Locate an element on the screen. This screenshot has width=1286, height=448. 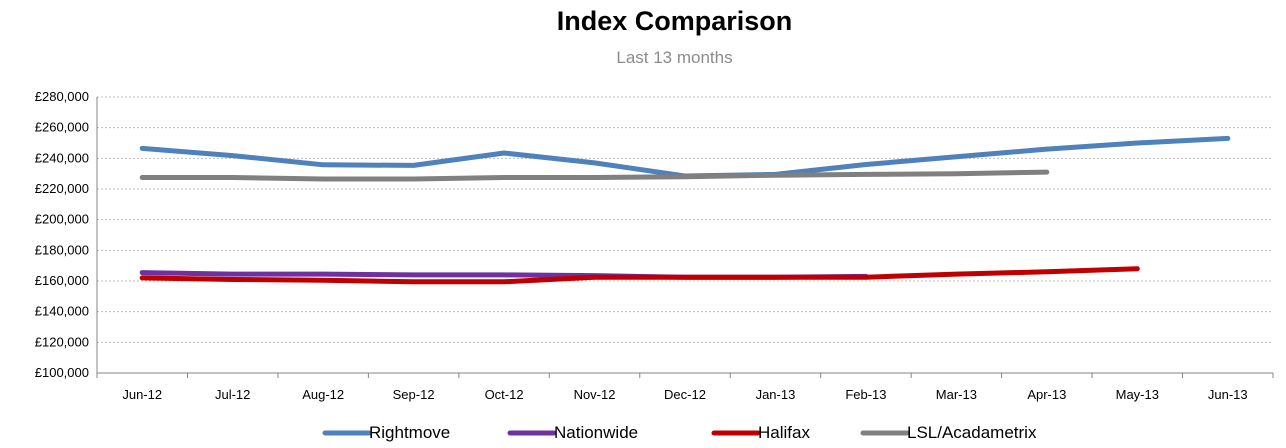
y-tick-label: £220,000 is located at coordinates (62, 188).